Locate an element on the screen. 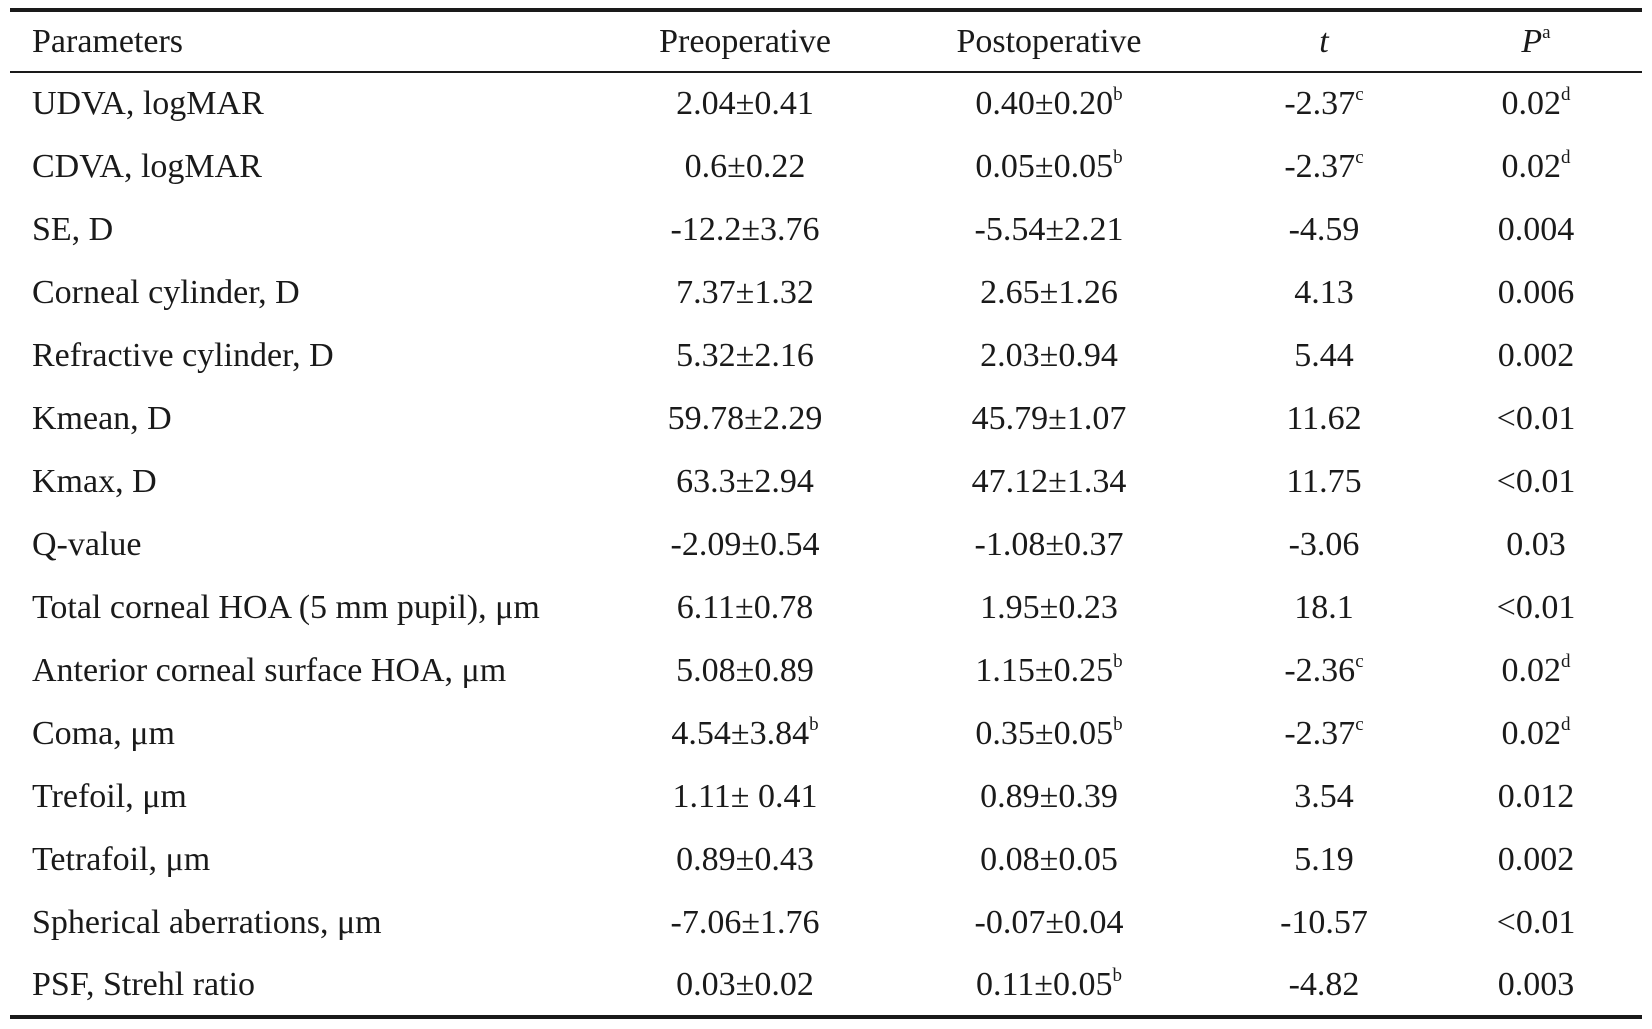  parameter-cell: Refractive cylinder, D is located at coordinates (183, 355).